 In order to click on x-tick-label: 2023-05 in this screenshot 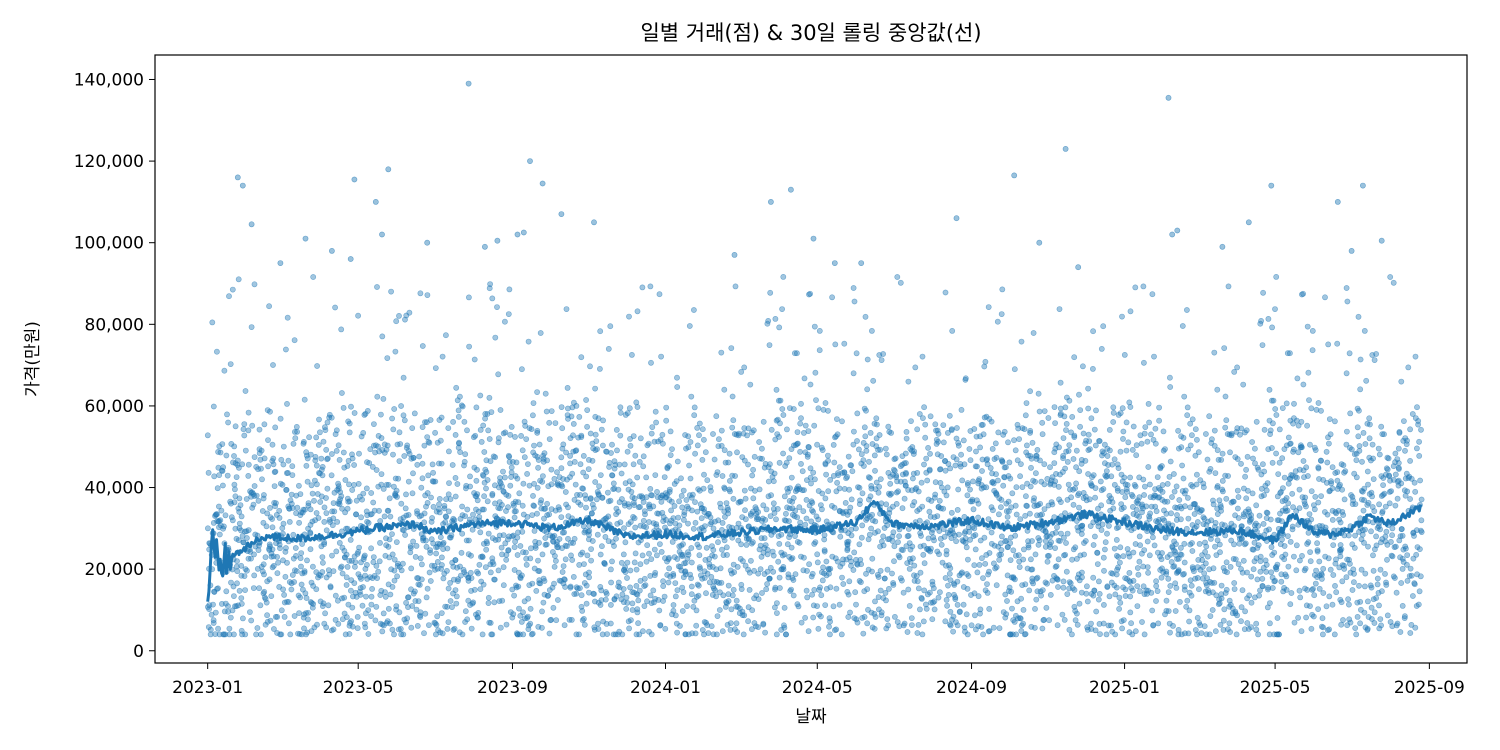, I will do `click(358, 688)`.